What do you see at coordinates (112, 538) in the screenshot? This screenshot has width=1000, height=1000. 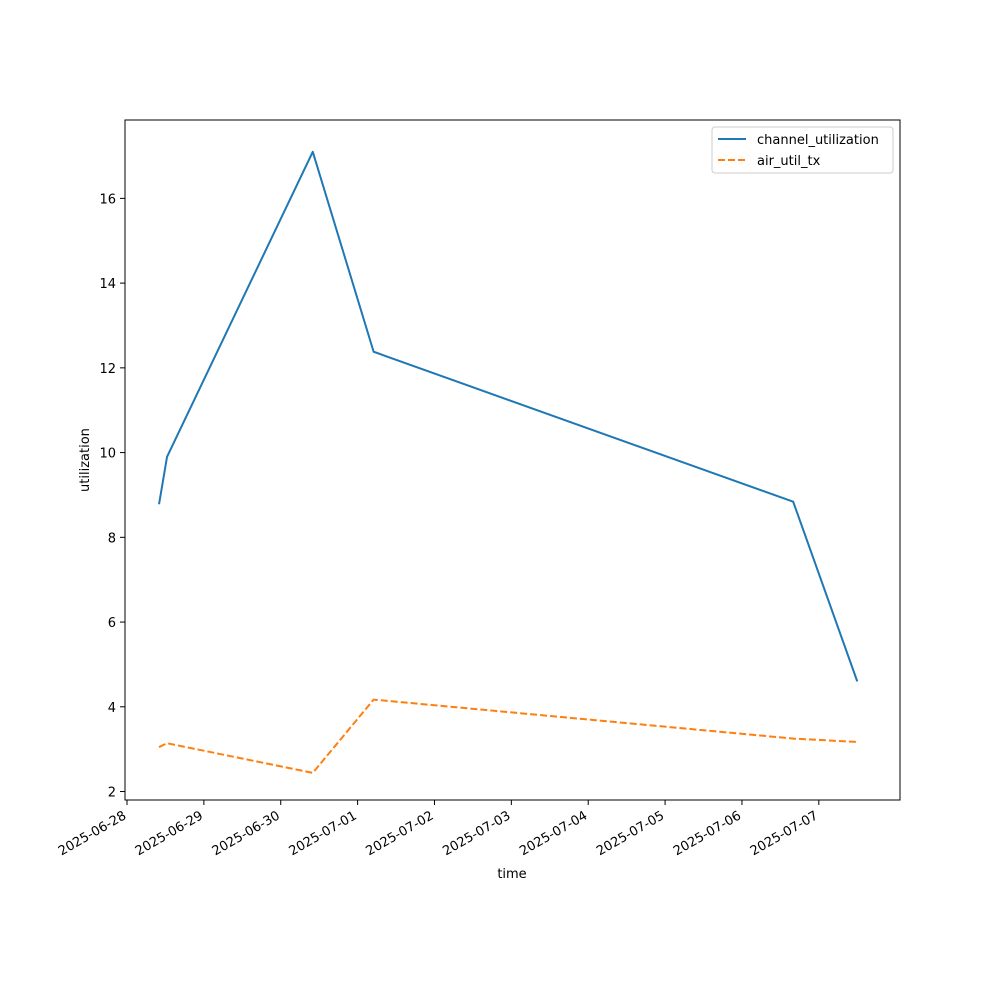 I see `y-tick-label: 8` at bounding box center [112, 538].